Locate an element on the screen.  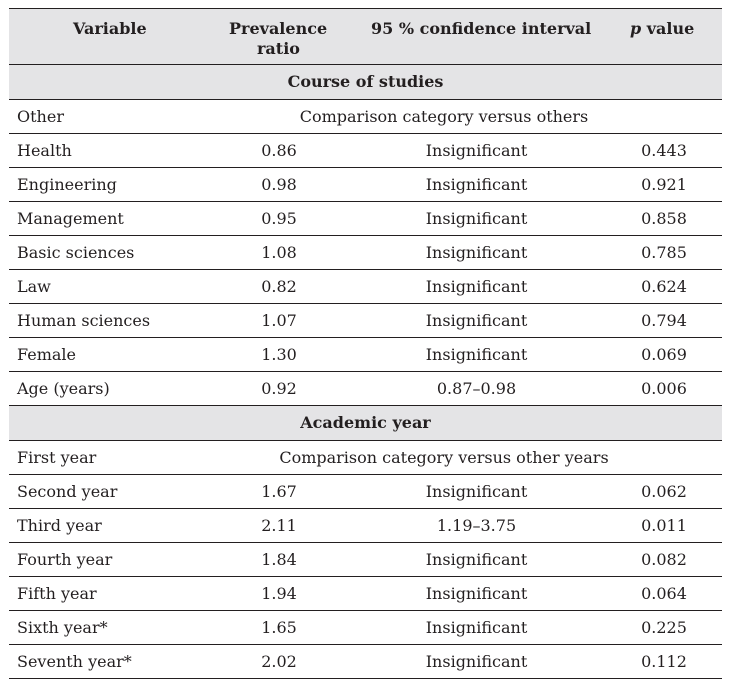
header-ratio-line2: ratio is located at coordinates (278, 48).